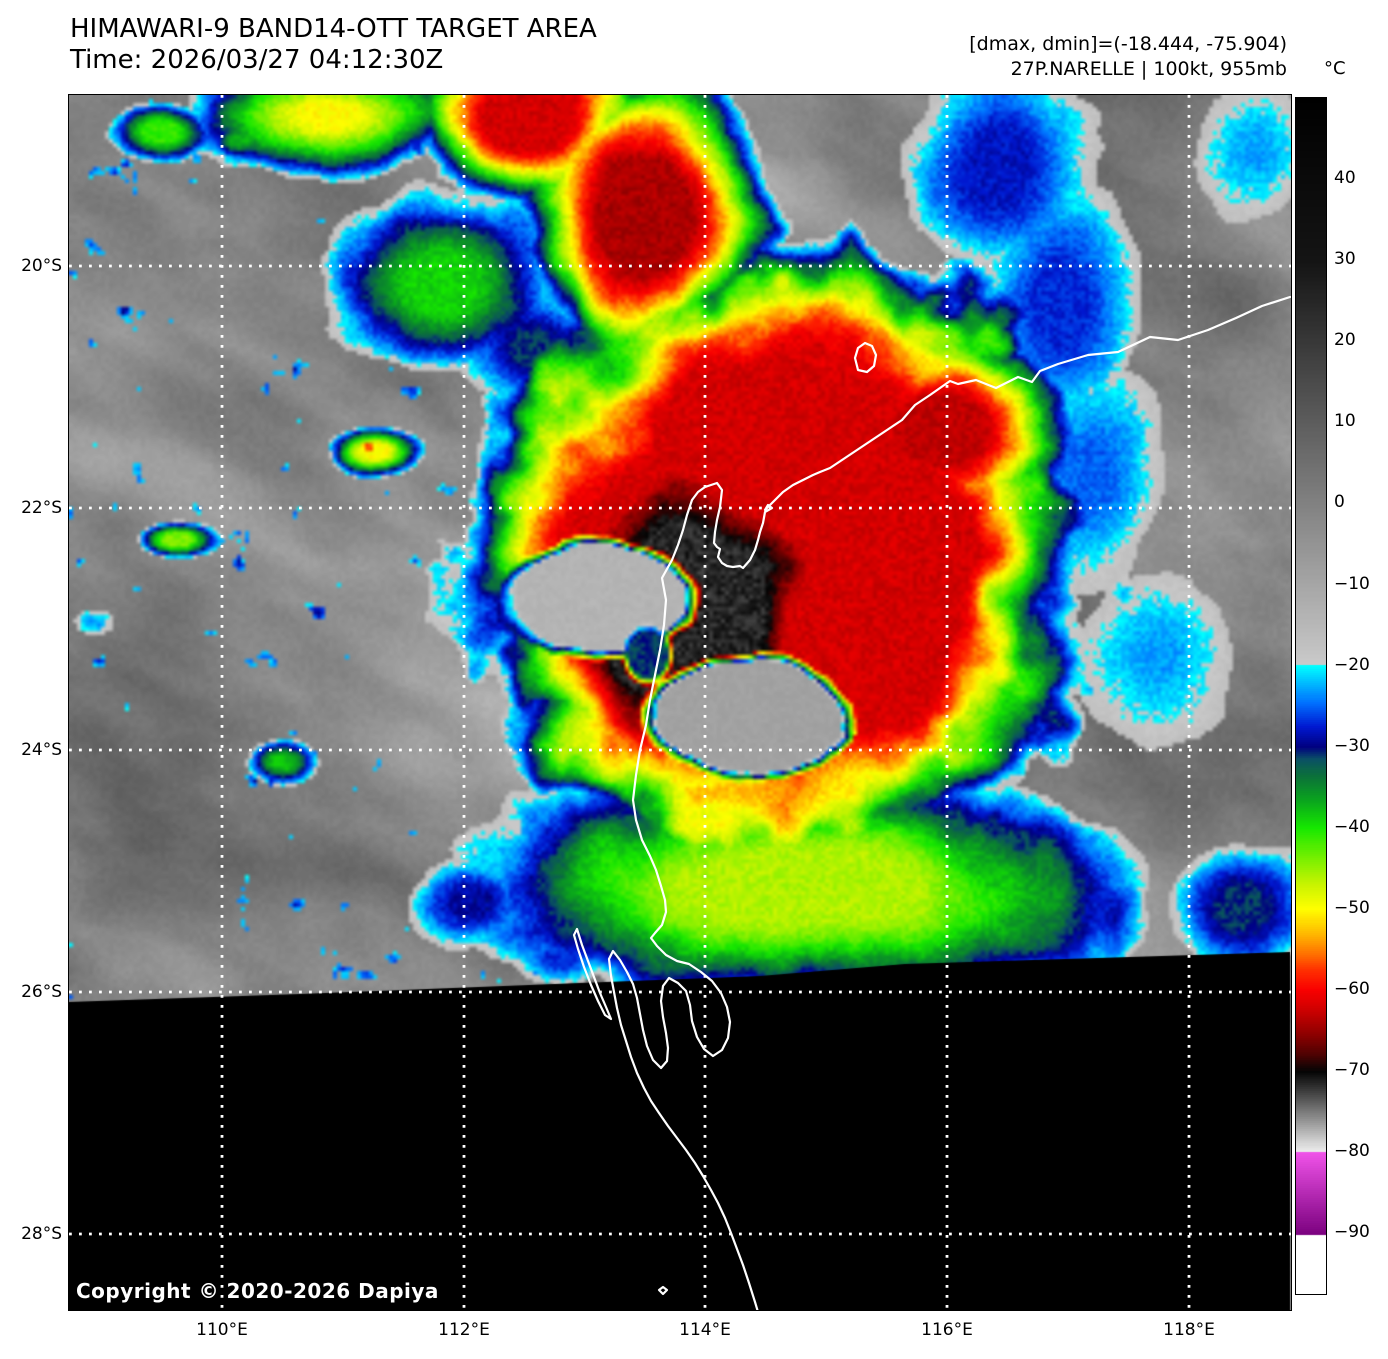 This screenshot has height=1359, width=1388. I want to click on lat-tick-label: 24°S, so click(41, 750).